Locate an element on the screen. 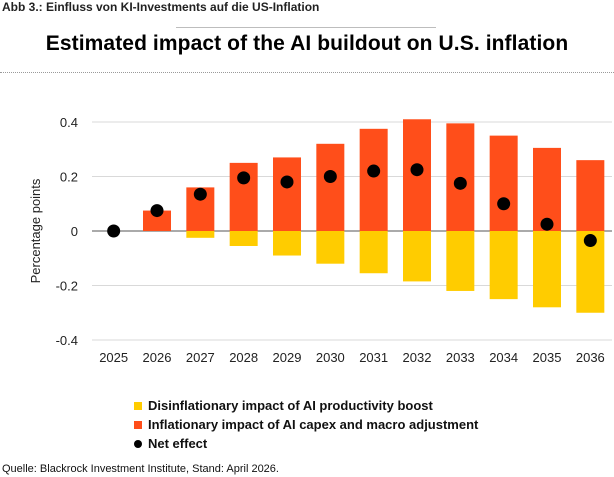 The image size is (614, 477). legend-swatch-disinflationary is located at coordinates (138, 405).